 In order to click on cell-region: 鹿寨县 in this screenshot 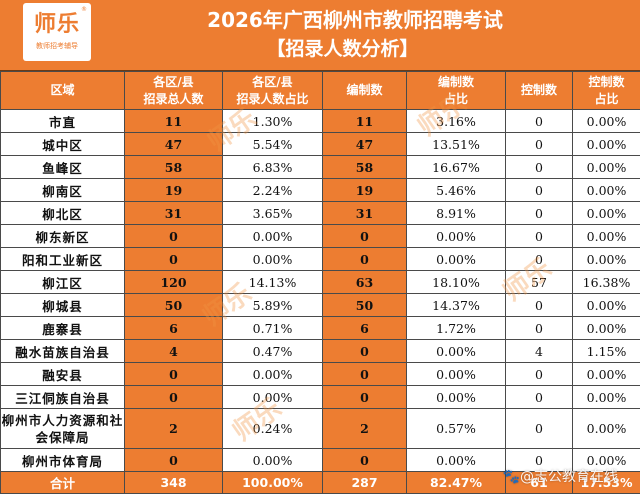, I will do `click(62, 328)`.